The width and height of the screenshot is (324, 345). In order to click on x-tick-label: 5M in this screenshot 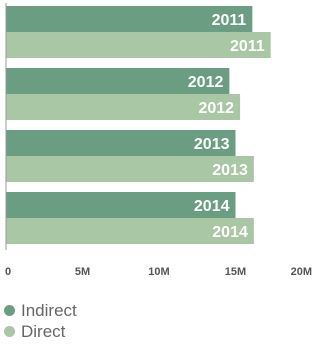, I will do `click(82, 272)`.